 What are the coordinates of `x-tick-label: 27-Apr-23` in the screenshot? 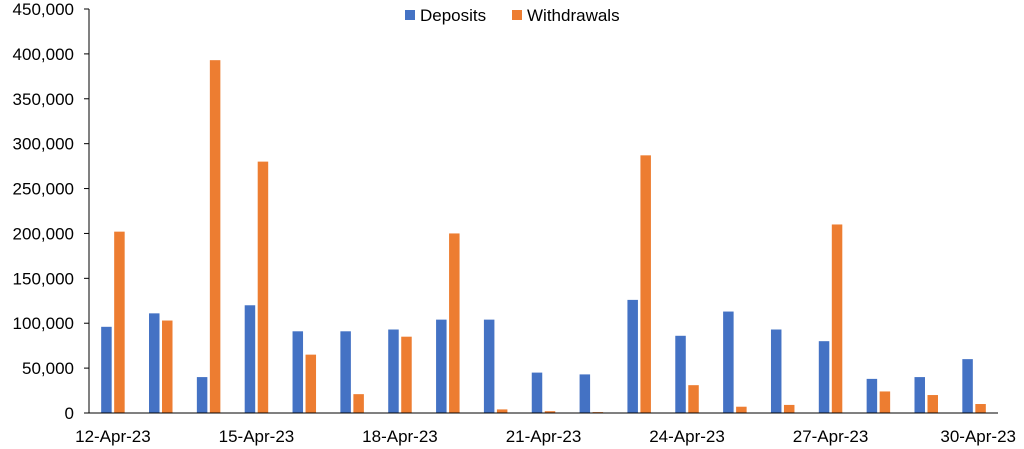 It's located at (831, 436).